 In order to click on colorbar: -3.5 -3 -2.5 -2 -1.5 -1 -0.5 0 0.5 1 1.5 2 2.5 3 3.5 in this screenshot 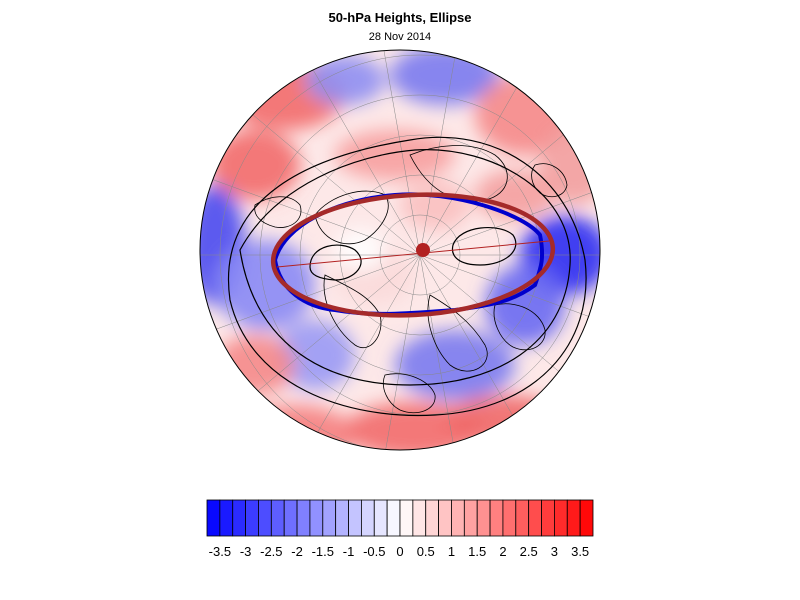, I will do `click(400, 529)`.